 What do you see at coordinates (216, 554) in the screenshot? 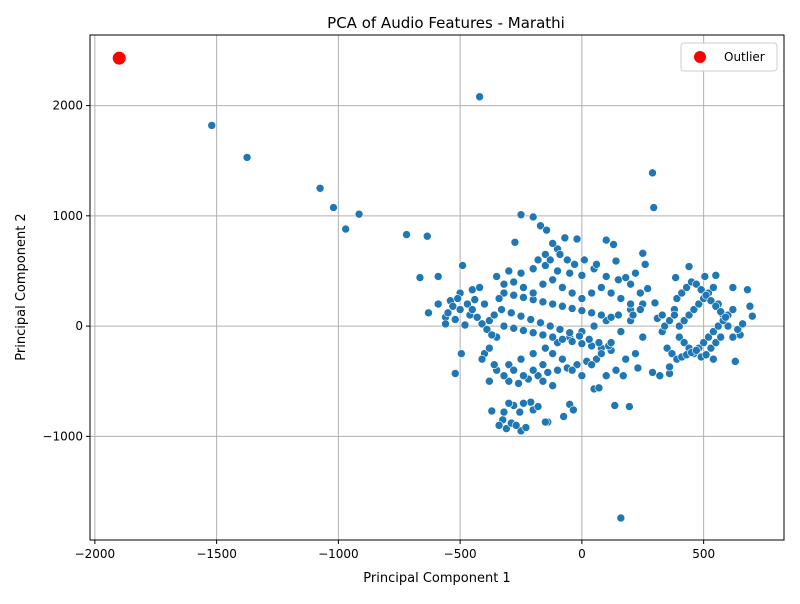
I see `x-tick-label: −1500` at bounding box center [216, 554].